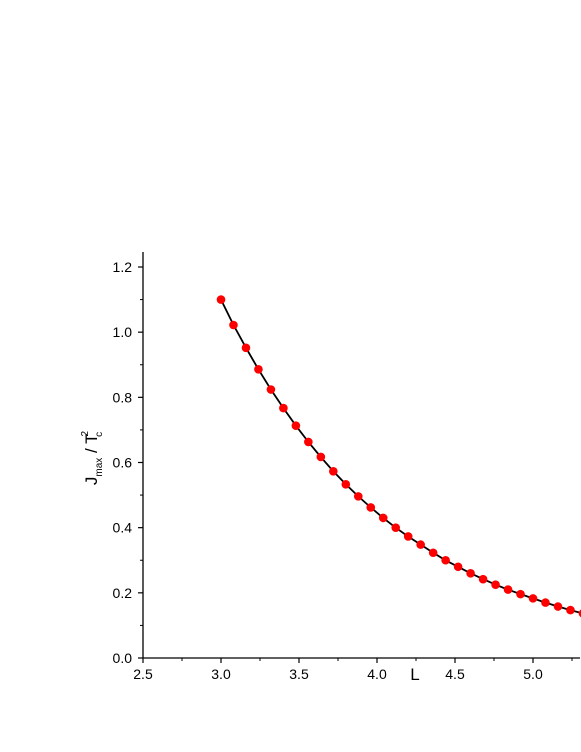 The height and width of the screenshot is (752, 581). What do you see at coordinates (91, 481) in the screenshot?
I see `y-axis-title-main: J` at bounding box center [91, 481].